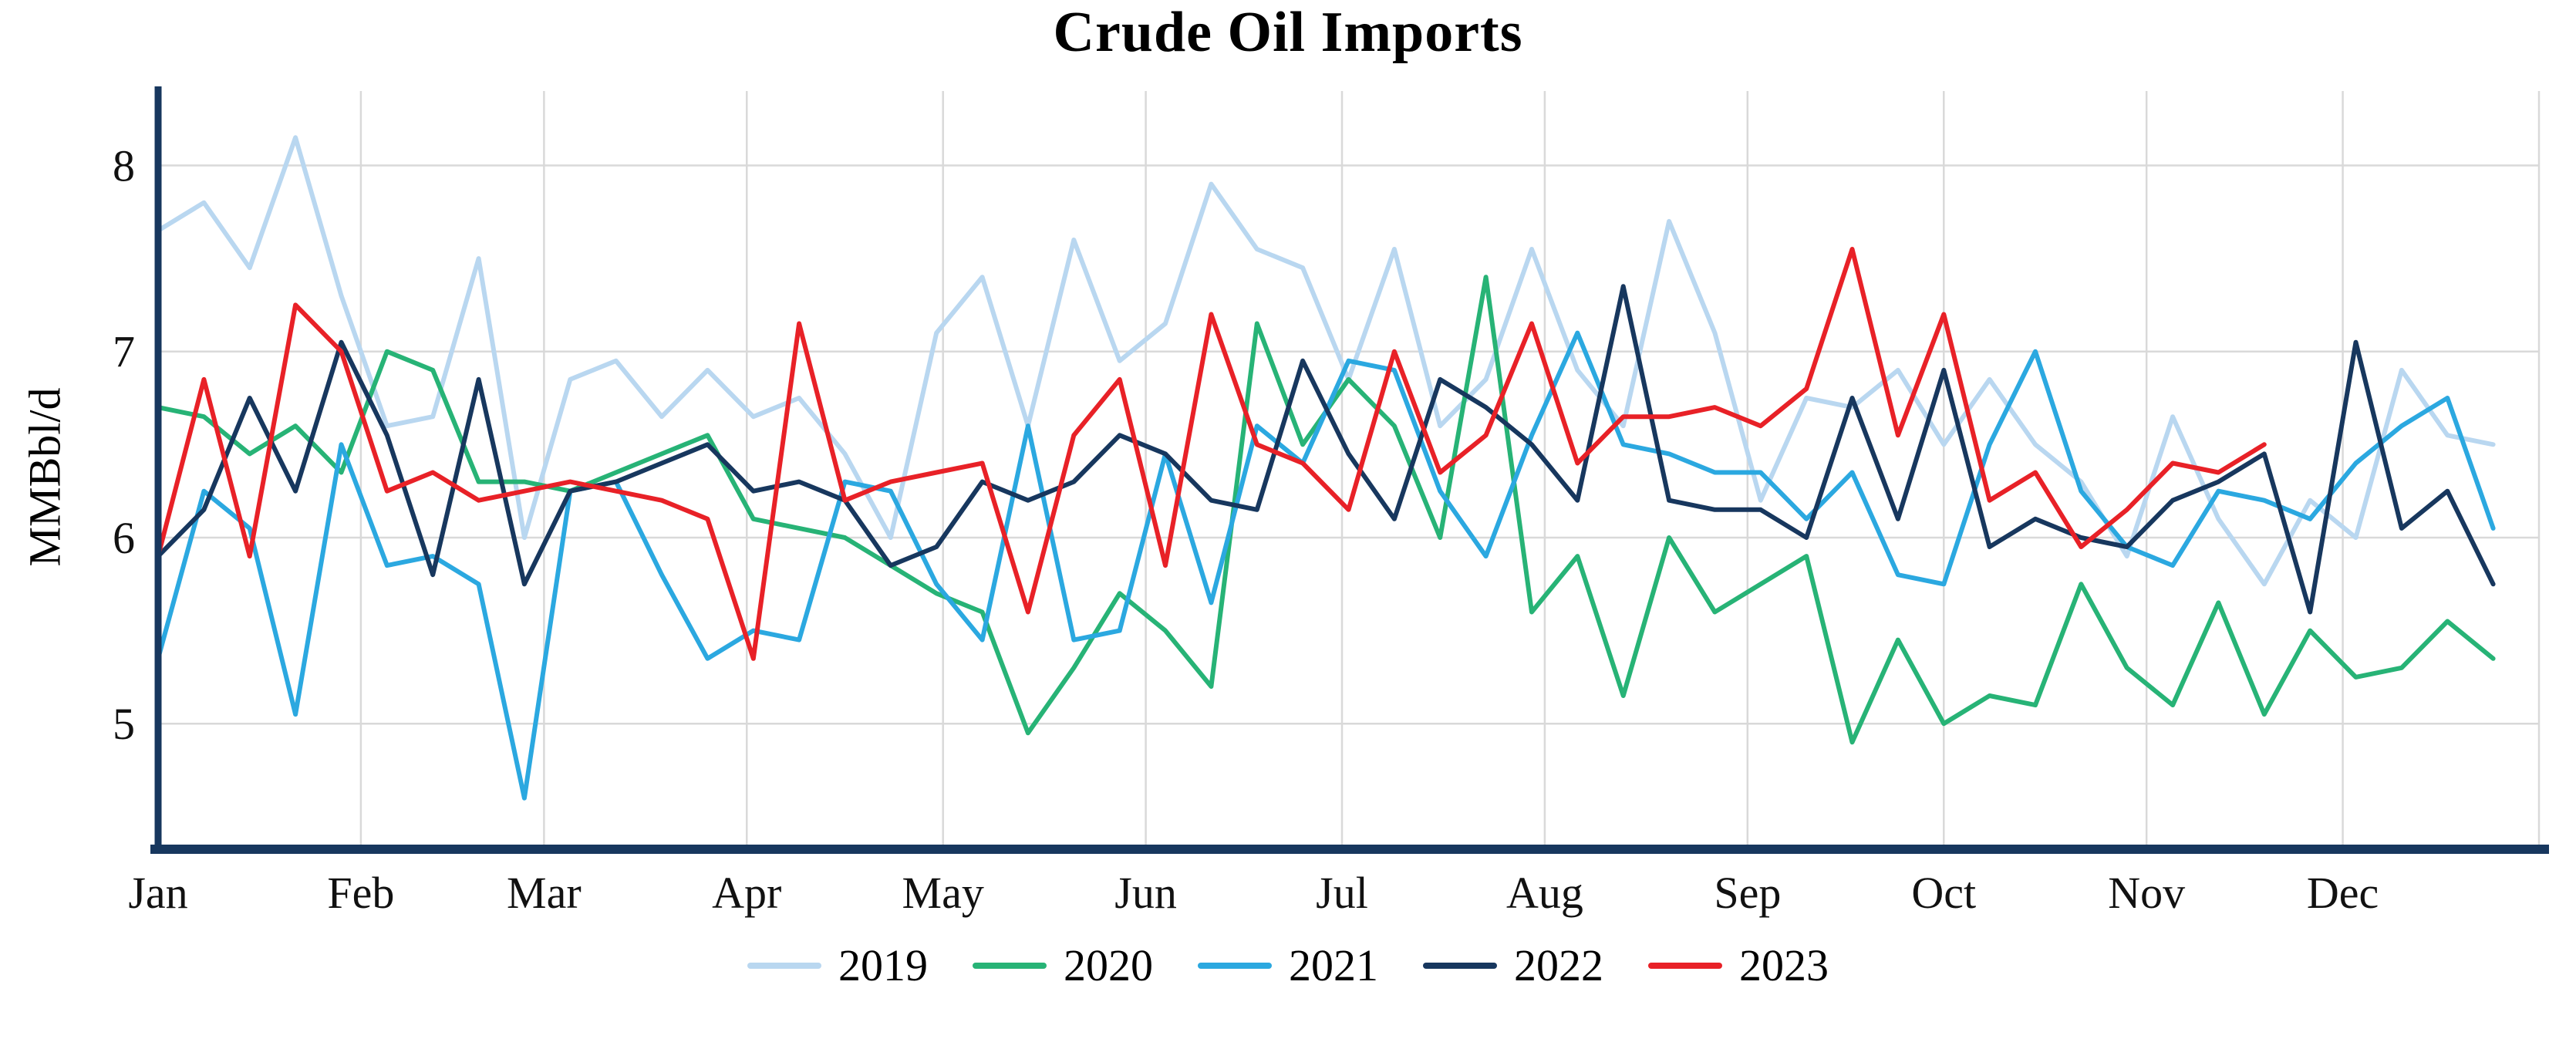 This screenshot has height=1049, width=2576. Describe the element at coordinates (1333, 965) in the screenshot. I see `legend-label-2021: 2021` at that location.